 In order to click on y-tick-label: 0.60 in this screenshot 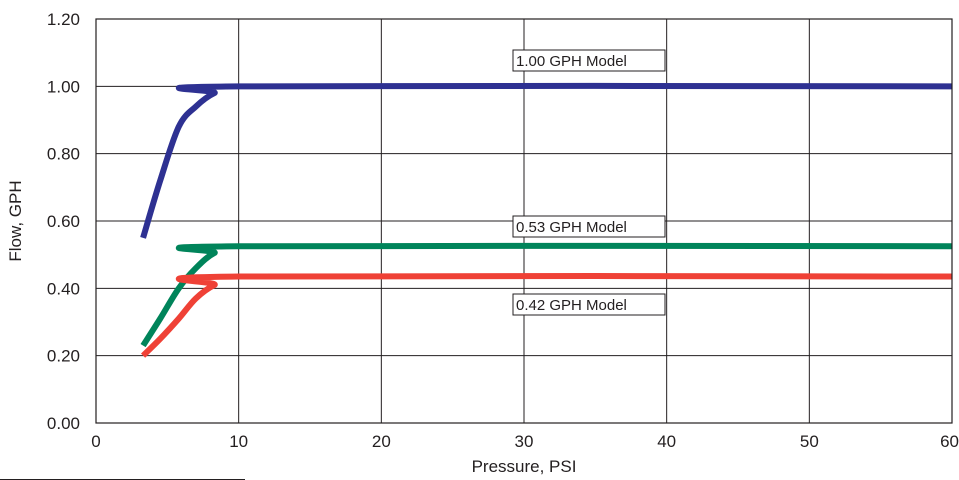, I will do `click(63, 221)`.